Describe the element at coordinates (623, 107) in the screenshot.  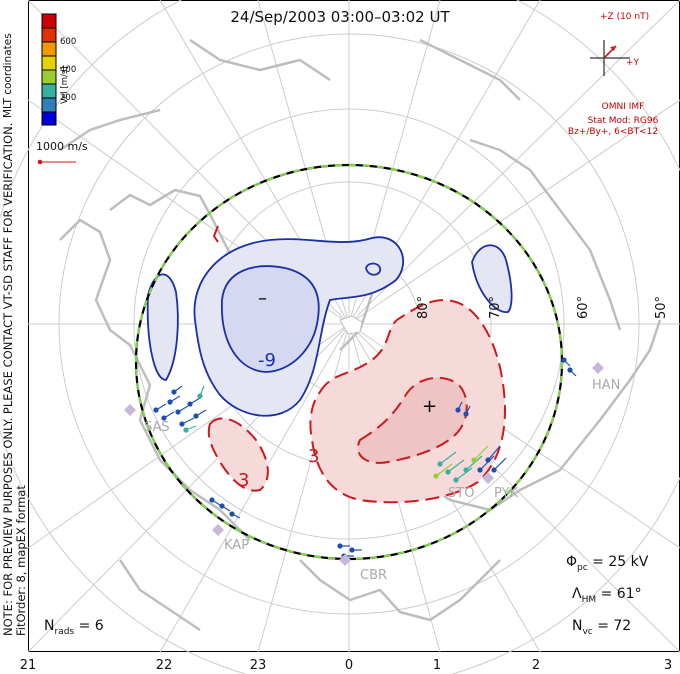
I see `imf-source: OMNI IMF` at that location.